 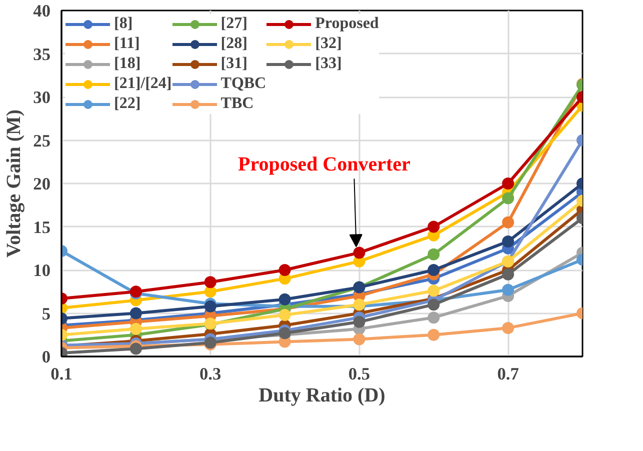 I want to click on legend-label: [8], so click(x=124, y=24).